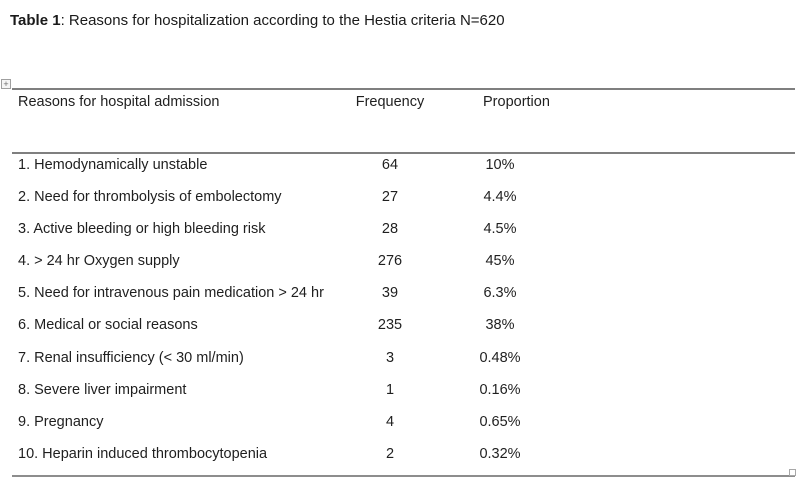 Image resolution: width=800 pixels, height=482 pixels. What do you see at coordinates (500, 229) in the screenshot?
I see `cell-proportion: 4.5%` at bounding box center [500, 229].